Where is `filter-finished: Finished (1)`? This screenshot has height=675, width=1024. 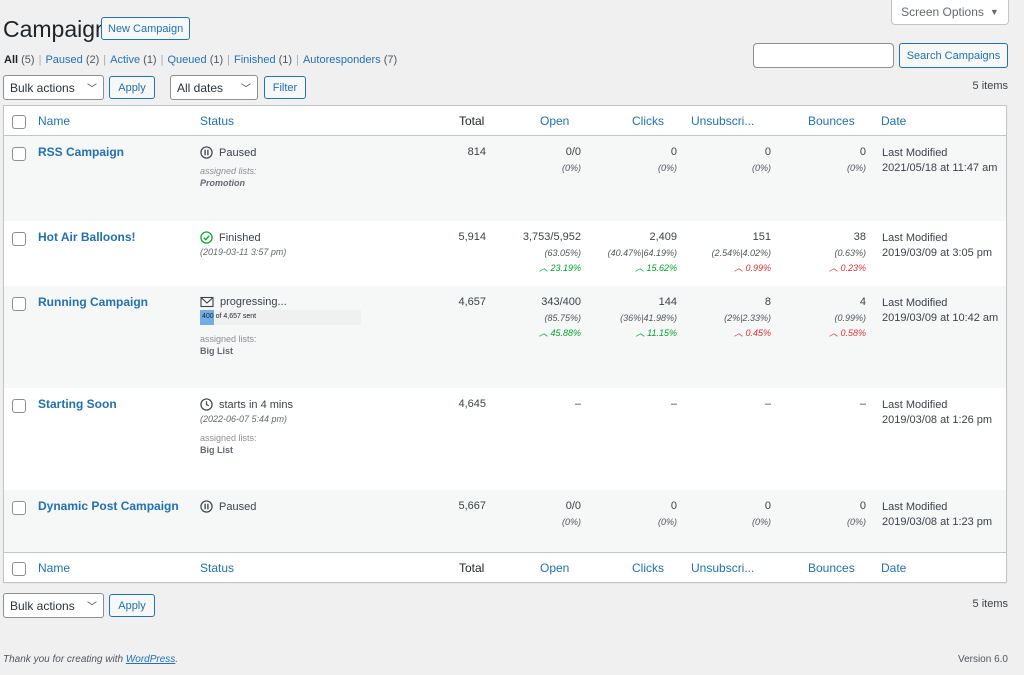
filter-finished: Finished (1) is located at coordinates (263, 60).